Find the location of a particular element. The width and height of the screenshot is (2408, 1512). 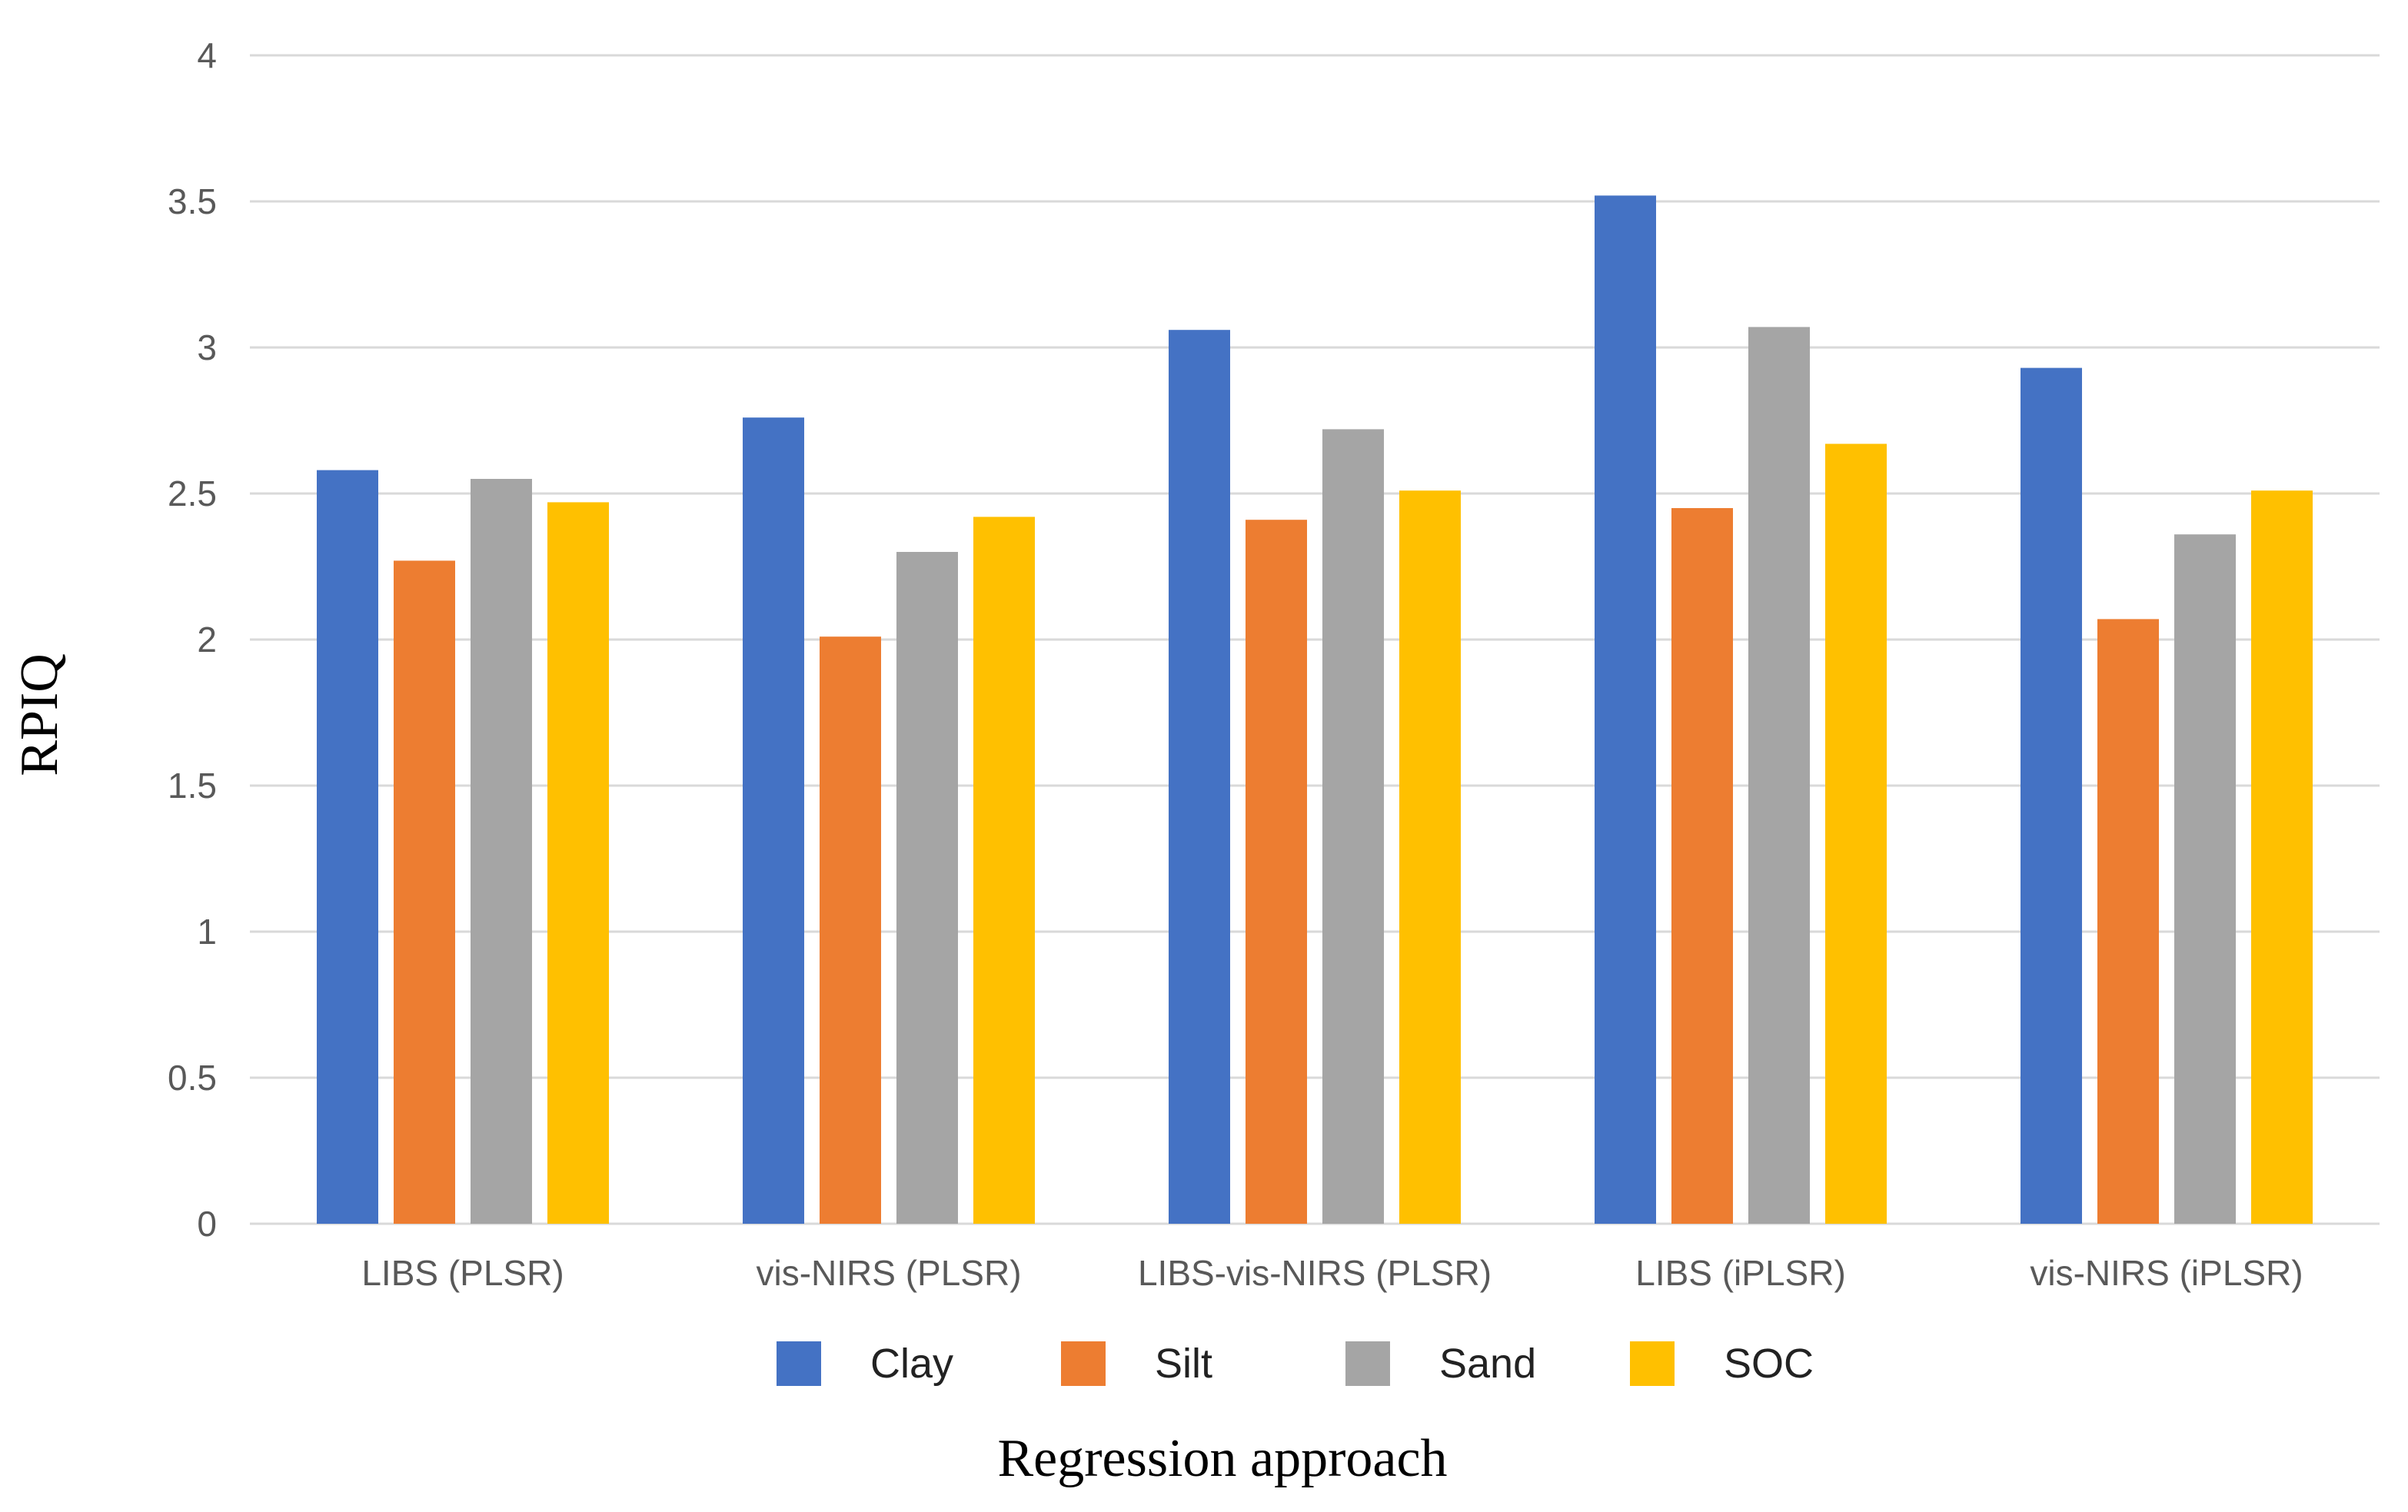

y-axis-ticks: 0 0.5 1 1.5 2 2.5 3 3.5 4 is located at coordinates (192, 639).